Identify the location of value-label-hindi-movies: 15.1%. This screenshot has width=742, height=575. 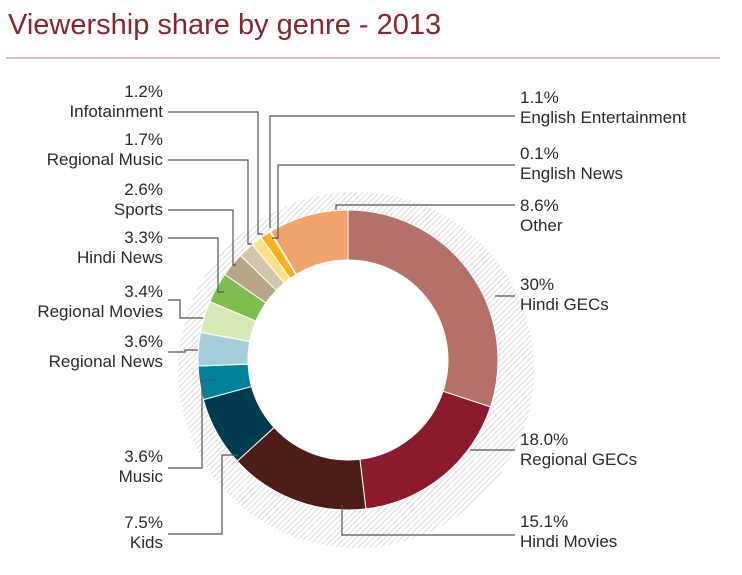
(544, 521).